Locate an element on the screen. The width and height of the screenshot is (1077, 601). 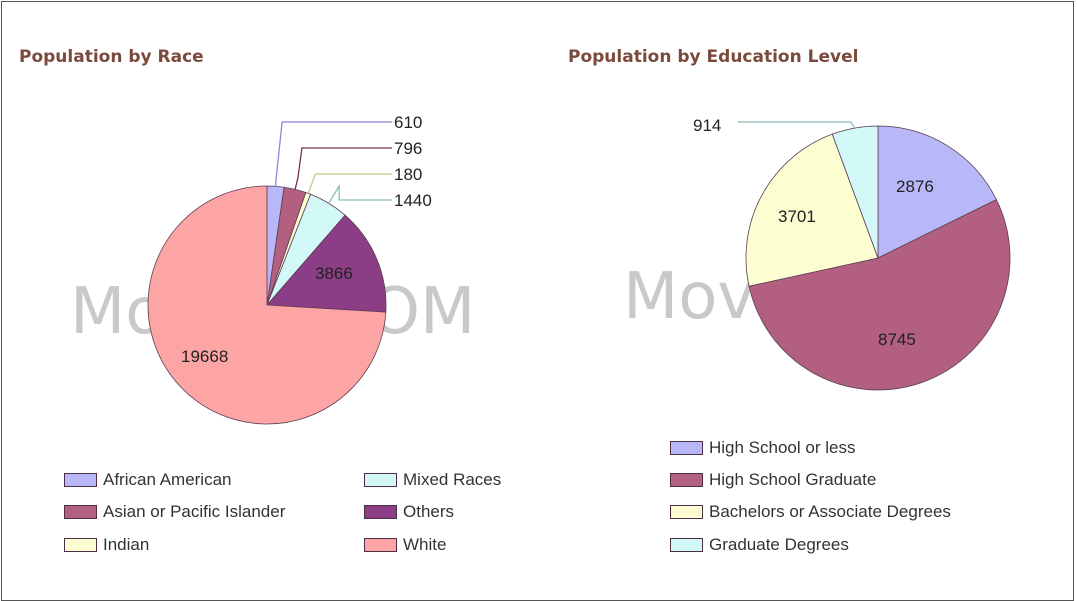
legend-item-asian-pacific: Asian or Pacific Islander is located at coordinates (174, 512).